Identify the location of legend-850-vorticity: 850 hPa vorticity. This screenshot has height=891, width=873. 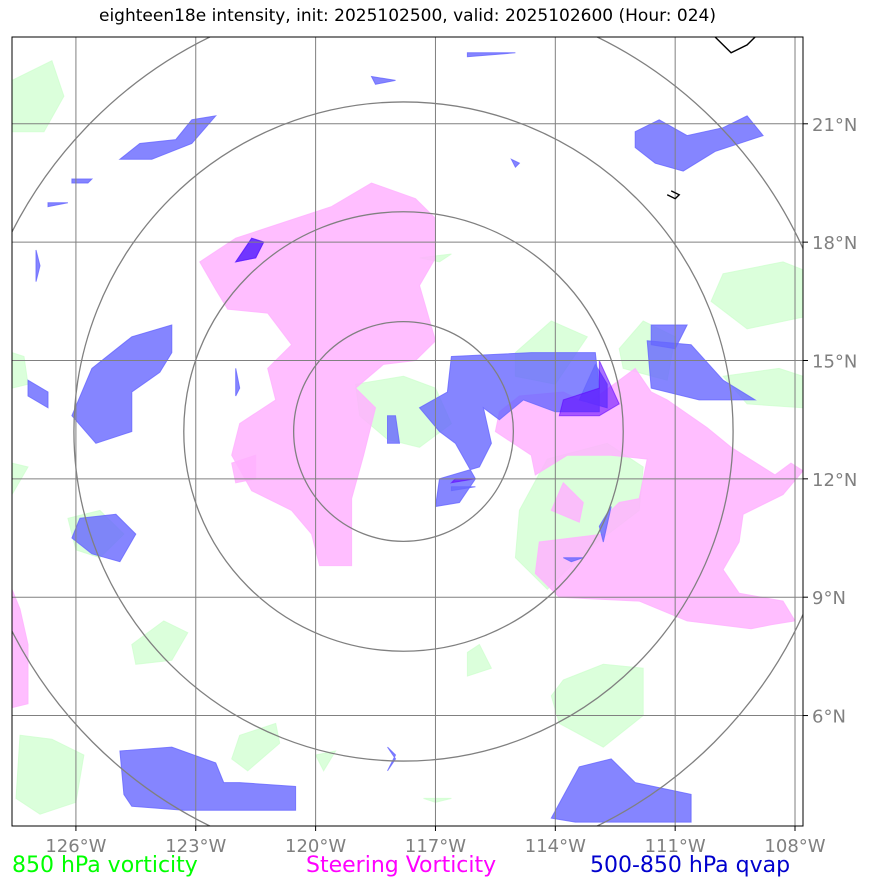
(105, 865).